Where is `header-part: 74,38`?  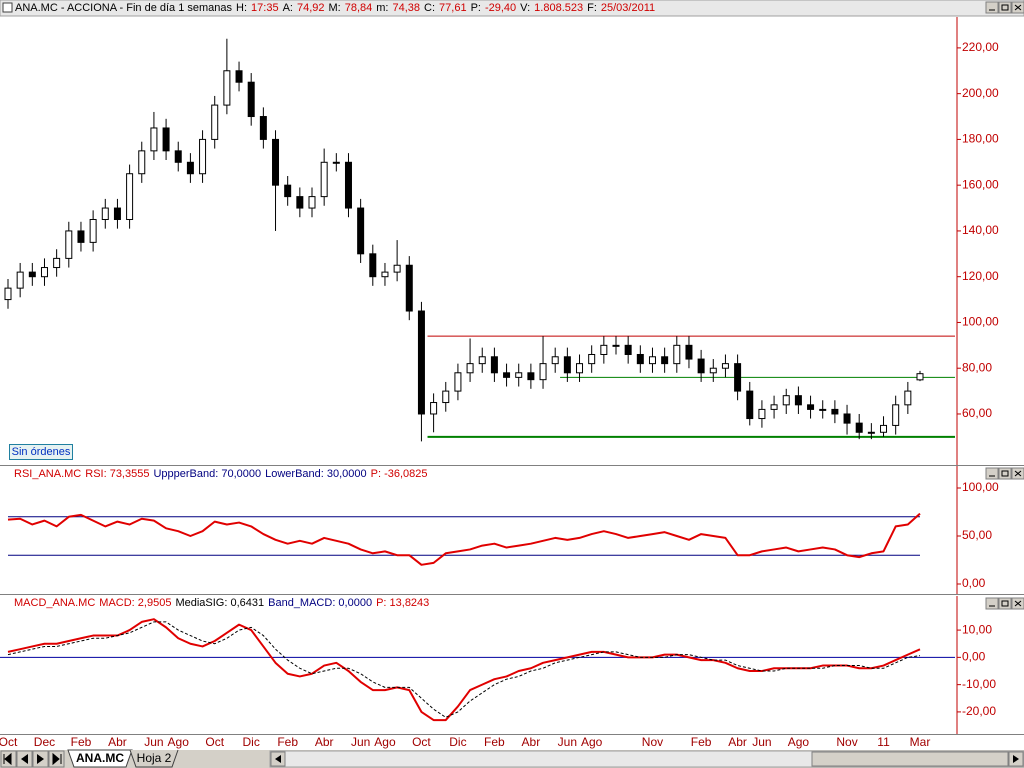
header-part: 74,38 is located at coordinates (407, 8).